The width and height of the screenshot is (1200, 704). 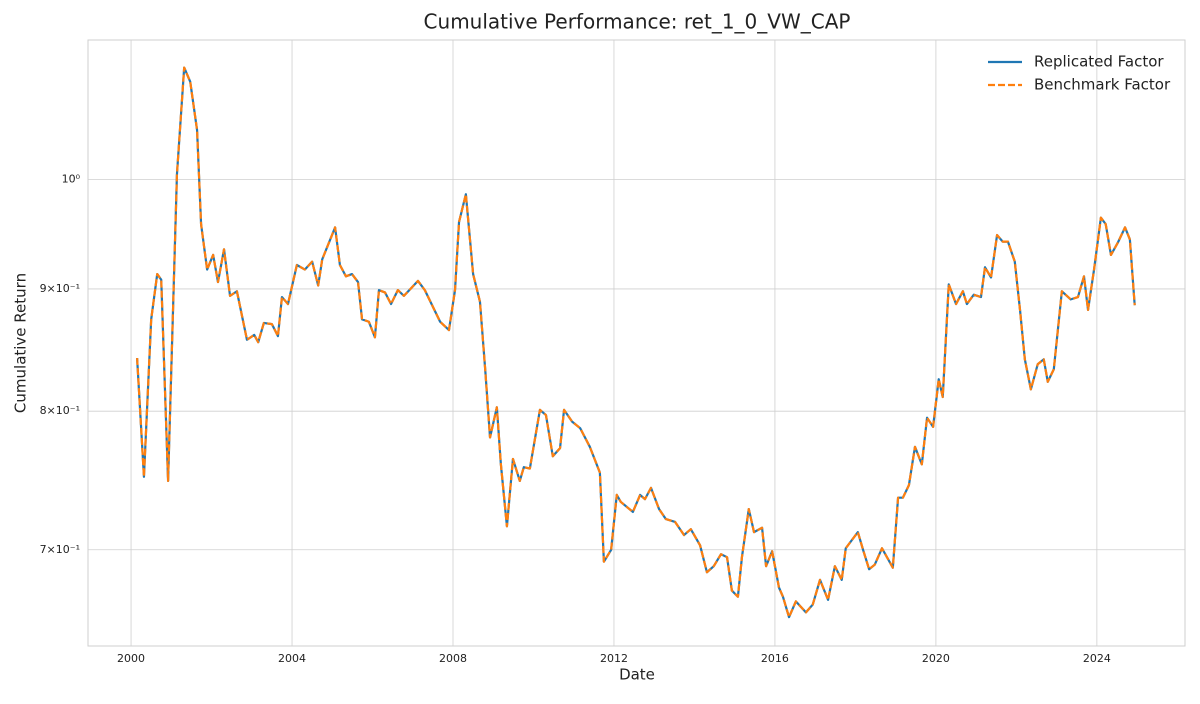 What do you see at coordinates (60, 549) in the screenshot?
I see `y-tick-label: 7×10⁻¹` at bounding box center [60, 549].